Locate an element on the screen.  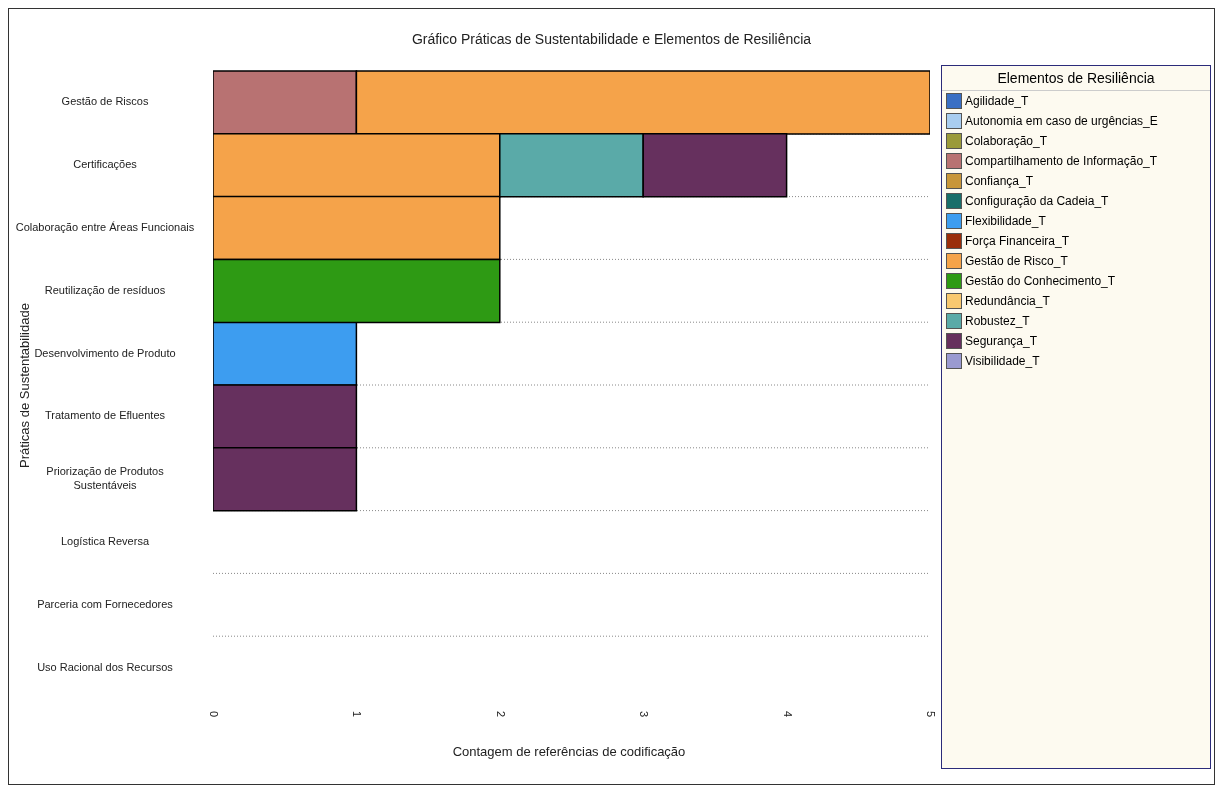
x-tick-label: 2 is located at coordinates (500, 714).